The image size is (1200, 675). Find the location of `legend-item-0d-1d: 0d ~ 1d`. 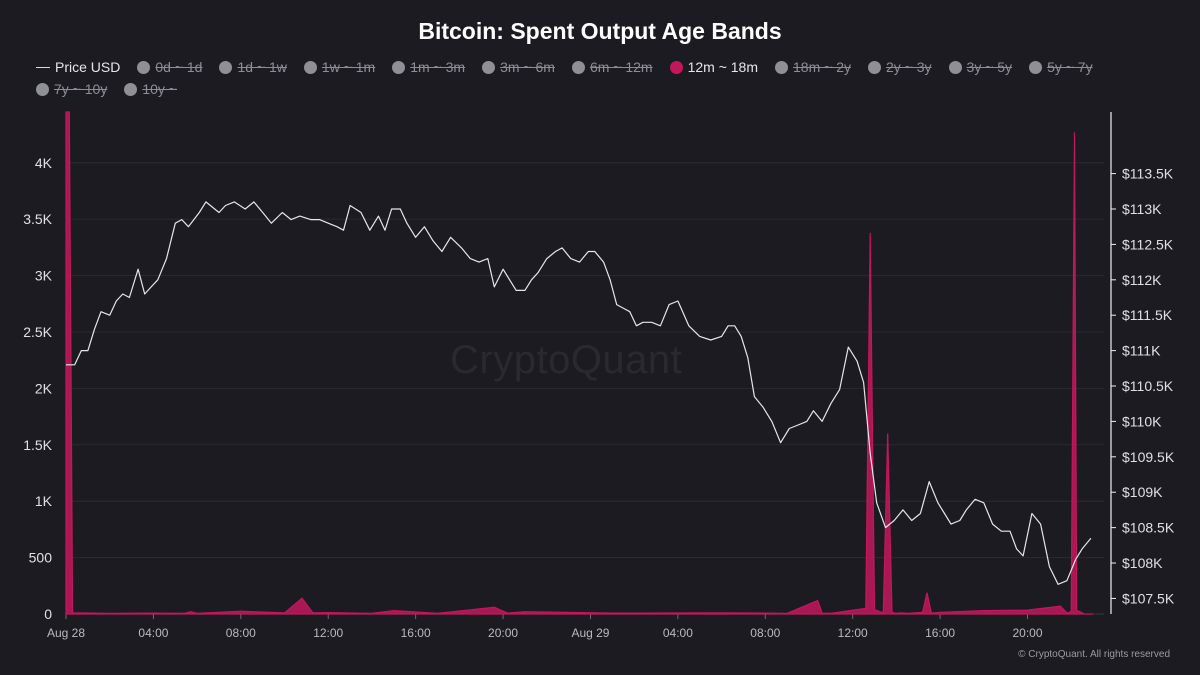

legend-item-0d-1d: 0d ~ 1d is located at coordinates (169, 67).